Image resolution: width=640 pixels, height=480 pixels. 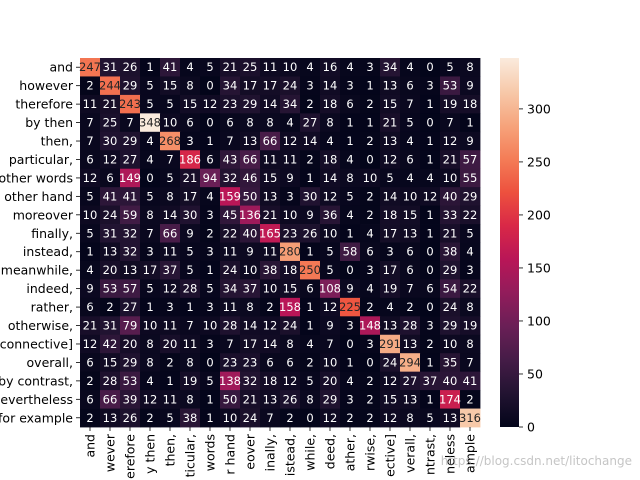 What do you see at coordinates (470, 418) in the screenshot?
I see `cell-value-label: 316` at bounding box center [470, 418].